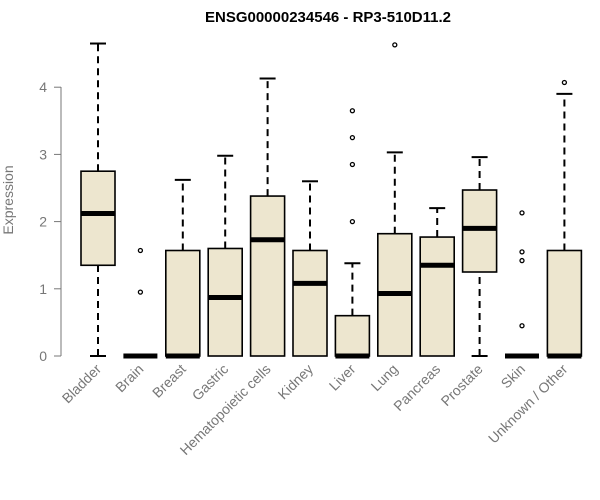 The width and height of the screenshot is (600, 500). I want to click on y-axis-label: Expression, so click(8, 199).